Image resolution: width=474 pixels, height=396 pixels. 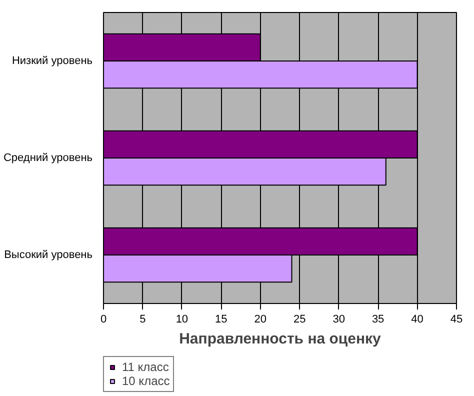 I want to click on legend-label: 11 класс, so click(x=145, y=367).